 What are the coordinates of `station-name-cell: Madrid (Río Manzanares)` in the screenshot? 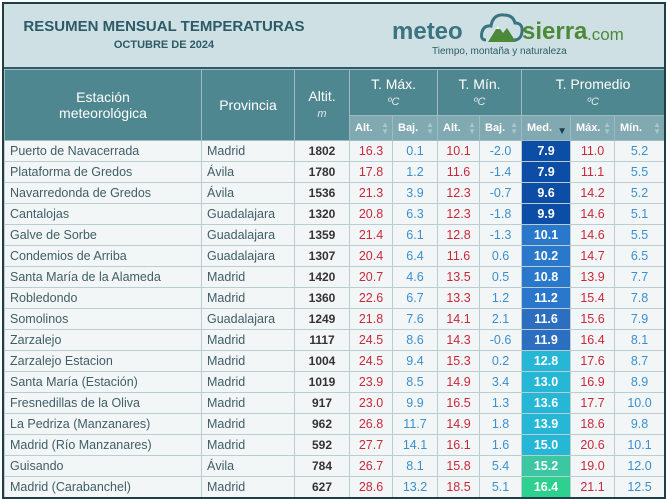 It's located at (103, 445).